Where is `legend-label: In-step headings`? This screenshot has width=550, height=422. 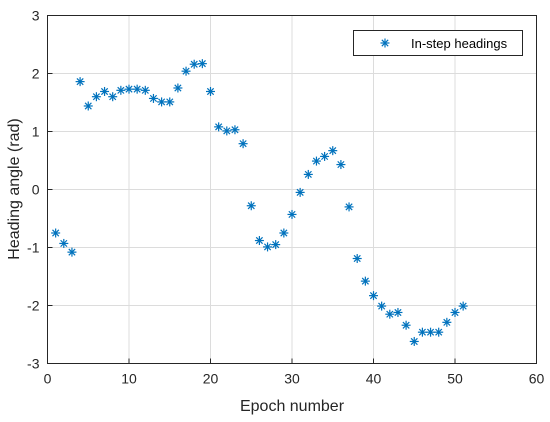
legend-label: In-step headings is located at coordinates (459, 43).